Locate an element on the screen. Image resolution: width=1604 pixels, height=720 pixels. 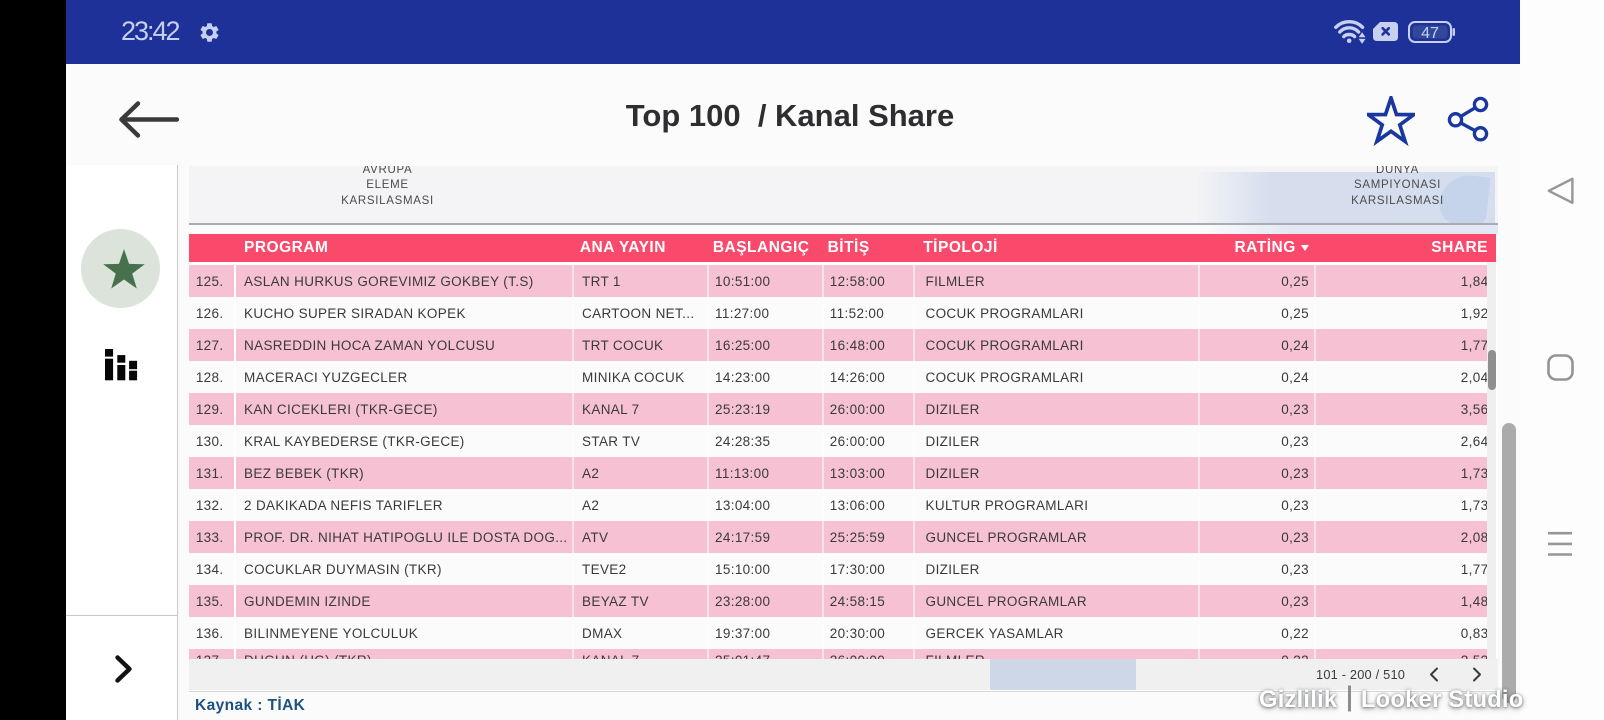
svg-text: 47 is located at coordinates (1430, 33).